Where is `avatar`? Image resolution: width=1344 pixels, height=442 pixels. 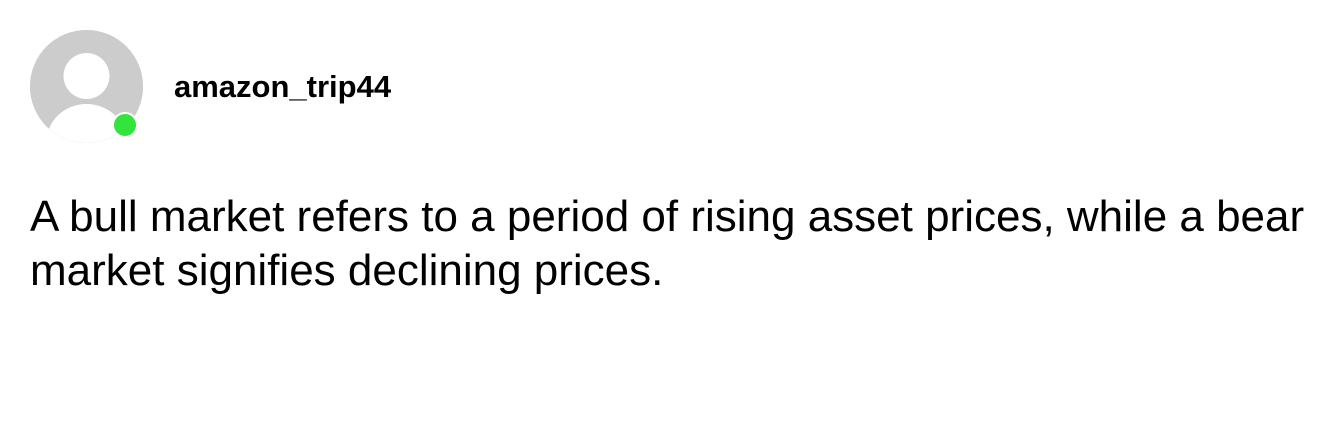 avatar is located at coordinates (86, 86).